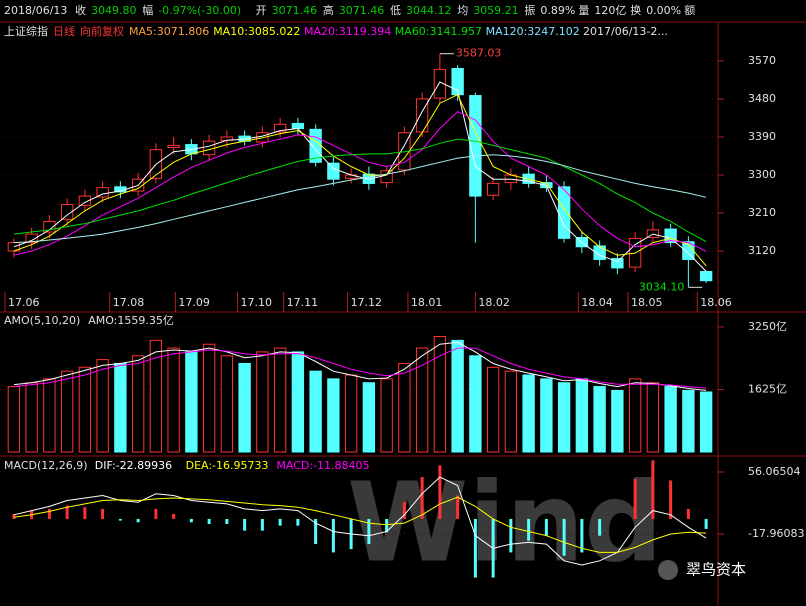 Image resolution: width=806 pixels, height=606 pixels. I want to click on x-tick-label: 17.12, so click(367, 302).